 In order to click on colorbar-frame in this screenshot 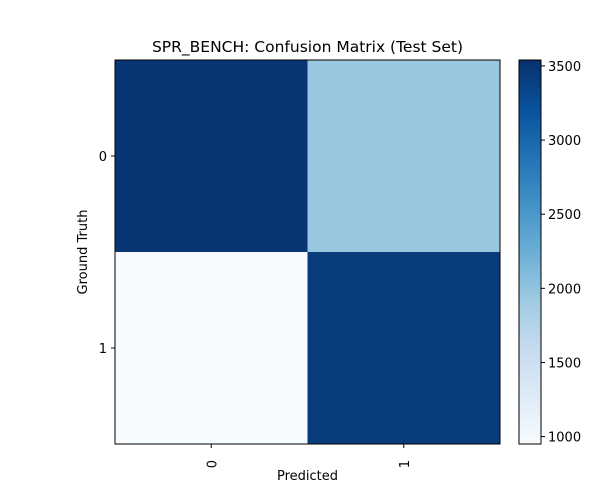, I will do `click(530, 252)`.